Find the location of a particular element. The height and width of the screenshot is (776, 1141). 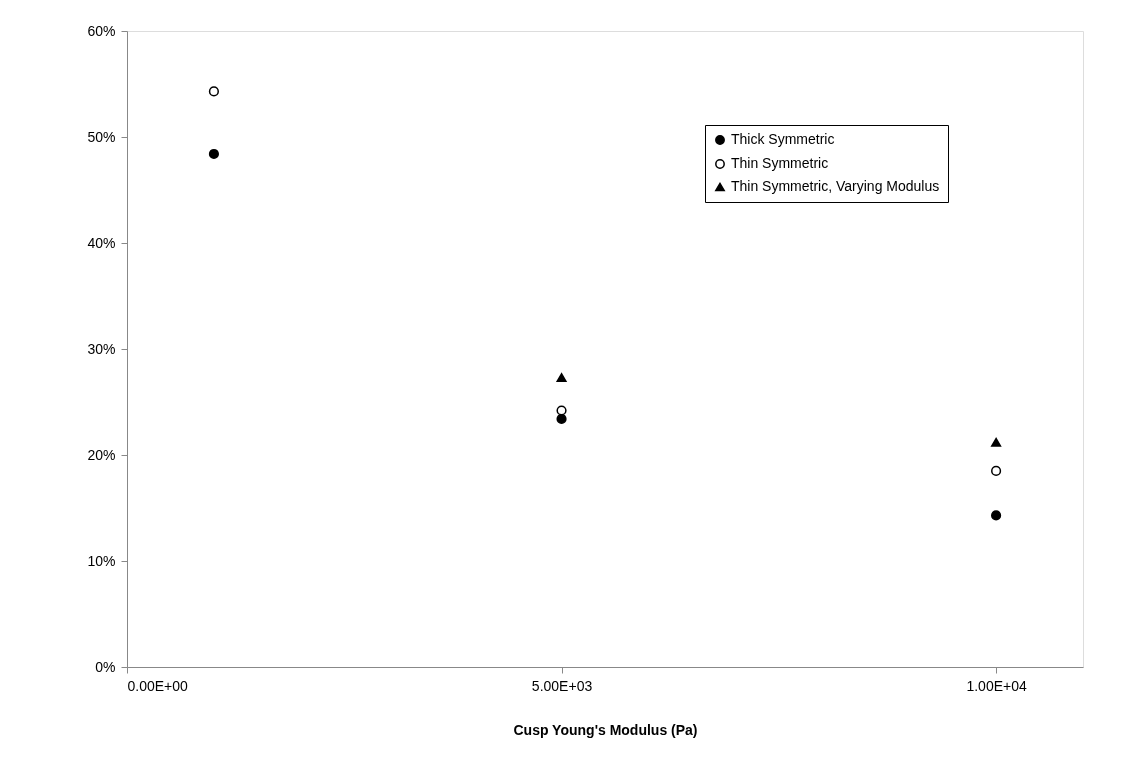

x-tick-label: 5.00E+03 is located at coordinates (562, 685).